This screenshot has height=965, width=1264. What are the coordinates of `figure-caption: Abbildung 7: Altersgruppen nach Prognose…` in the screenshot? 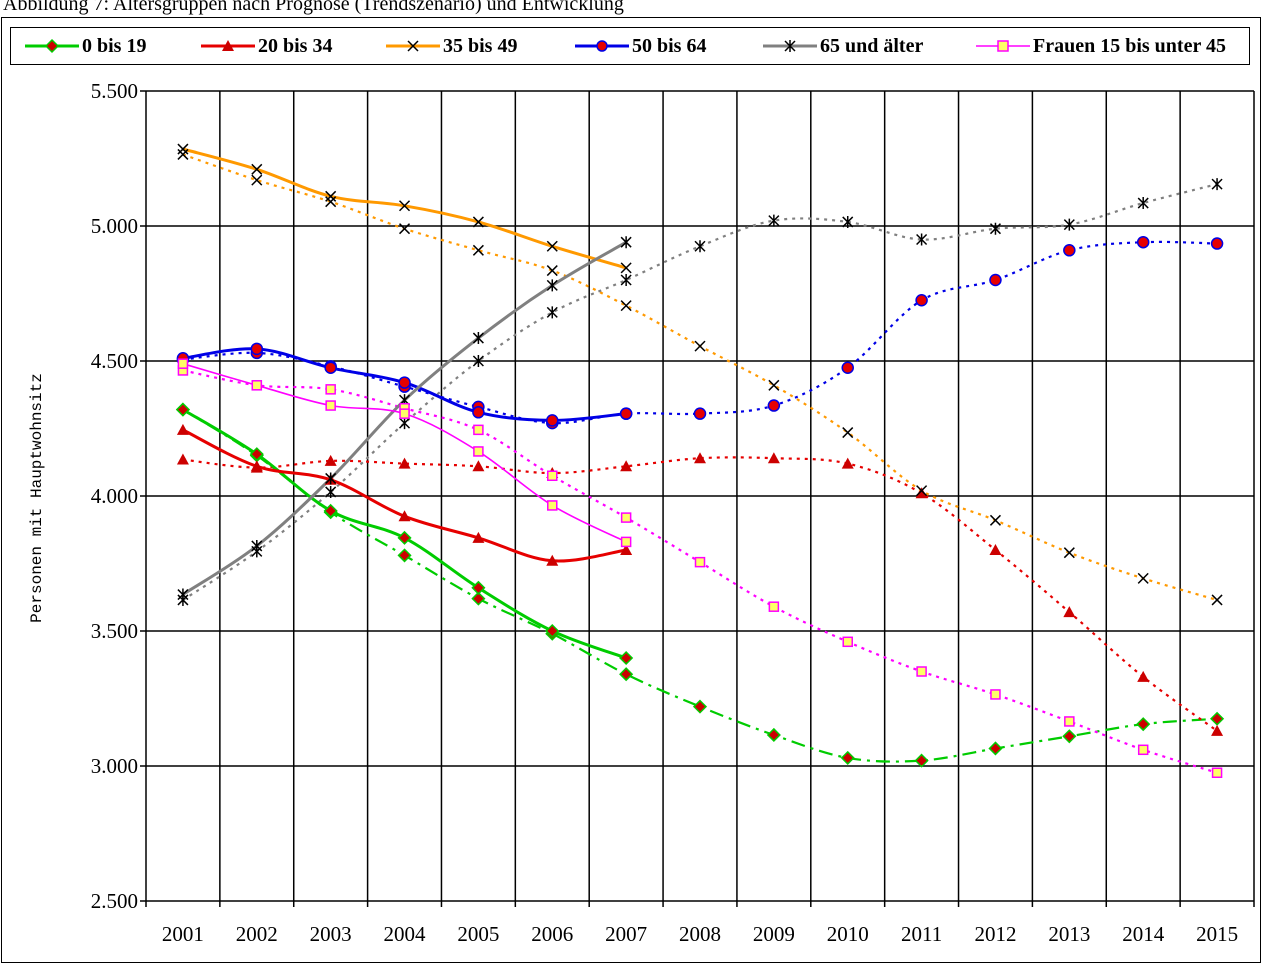 It's located at (313, 7).